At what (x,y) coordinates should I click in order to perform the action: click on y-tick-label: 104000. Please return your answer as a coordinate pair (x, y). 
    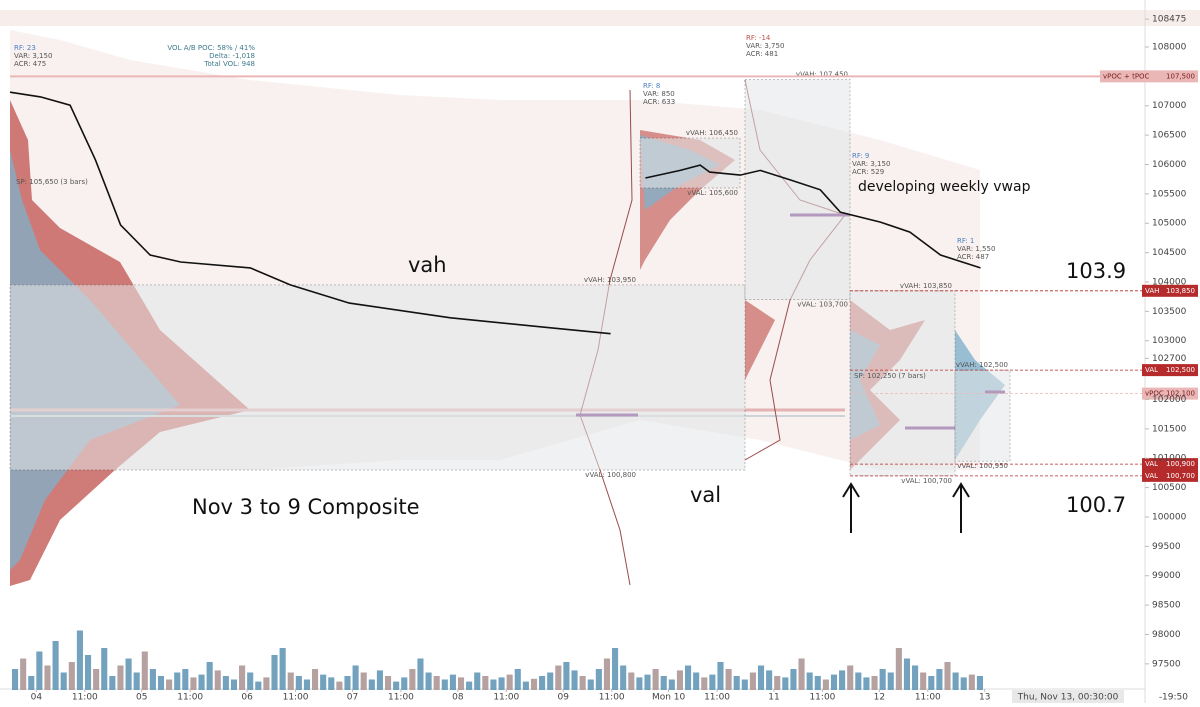
    Looking at the image, I should click on (1169, 282).